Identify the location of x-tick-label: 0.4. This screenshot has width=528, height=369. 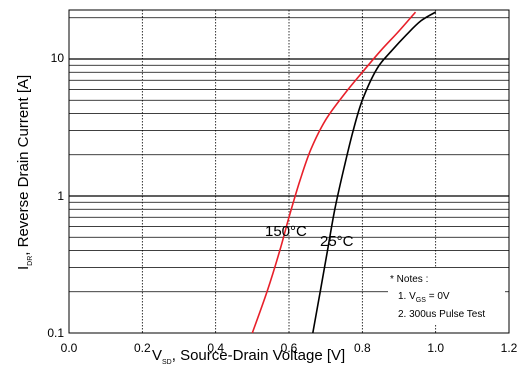
(215, 348).